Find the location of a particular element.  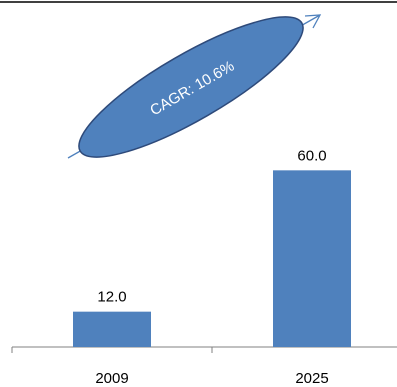

data-label-2025: 60.0 is located at coordinates (311, 155).